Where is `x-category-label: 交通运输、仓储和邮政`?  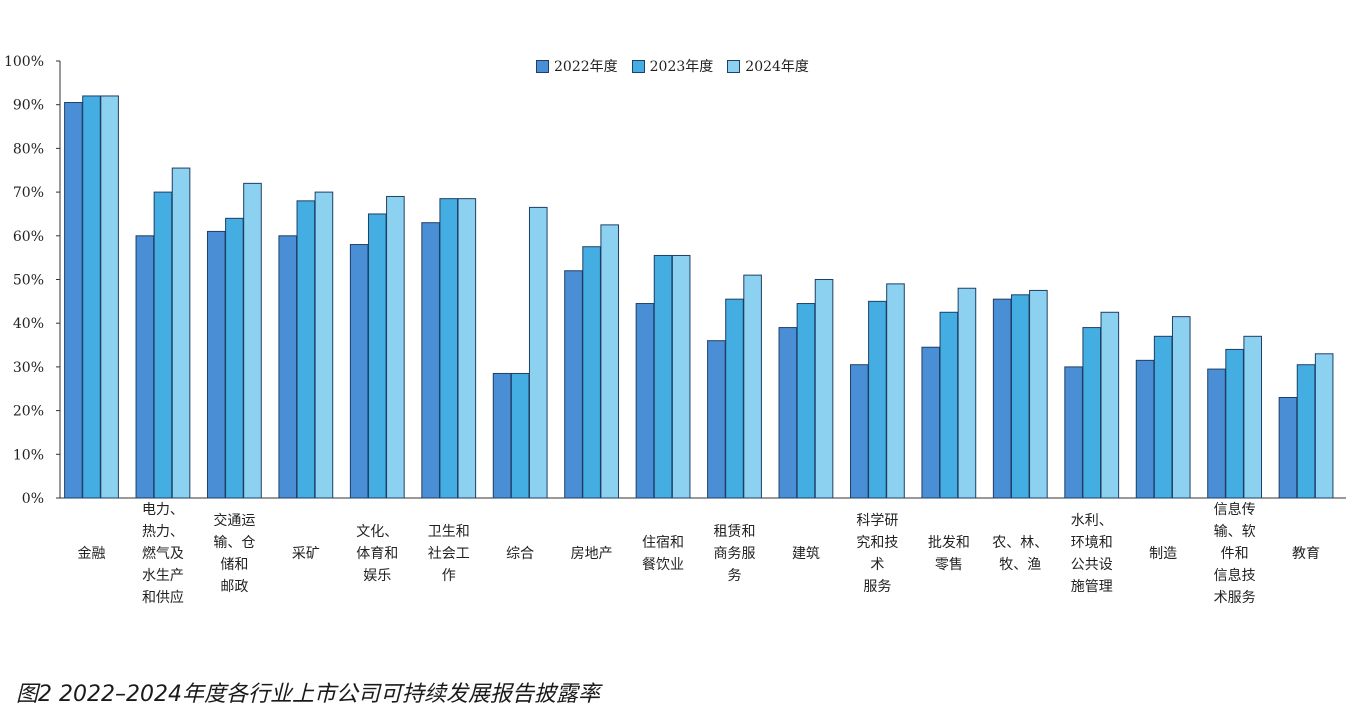 x-category-label: 交通运输、仓储和邮政 is located at coordinates (234, 553).